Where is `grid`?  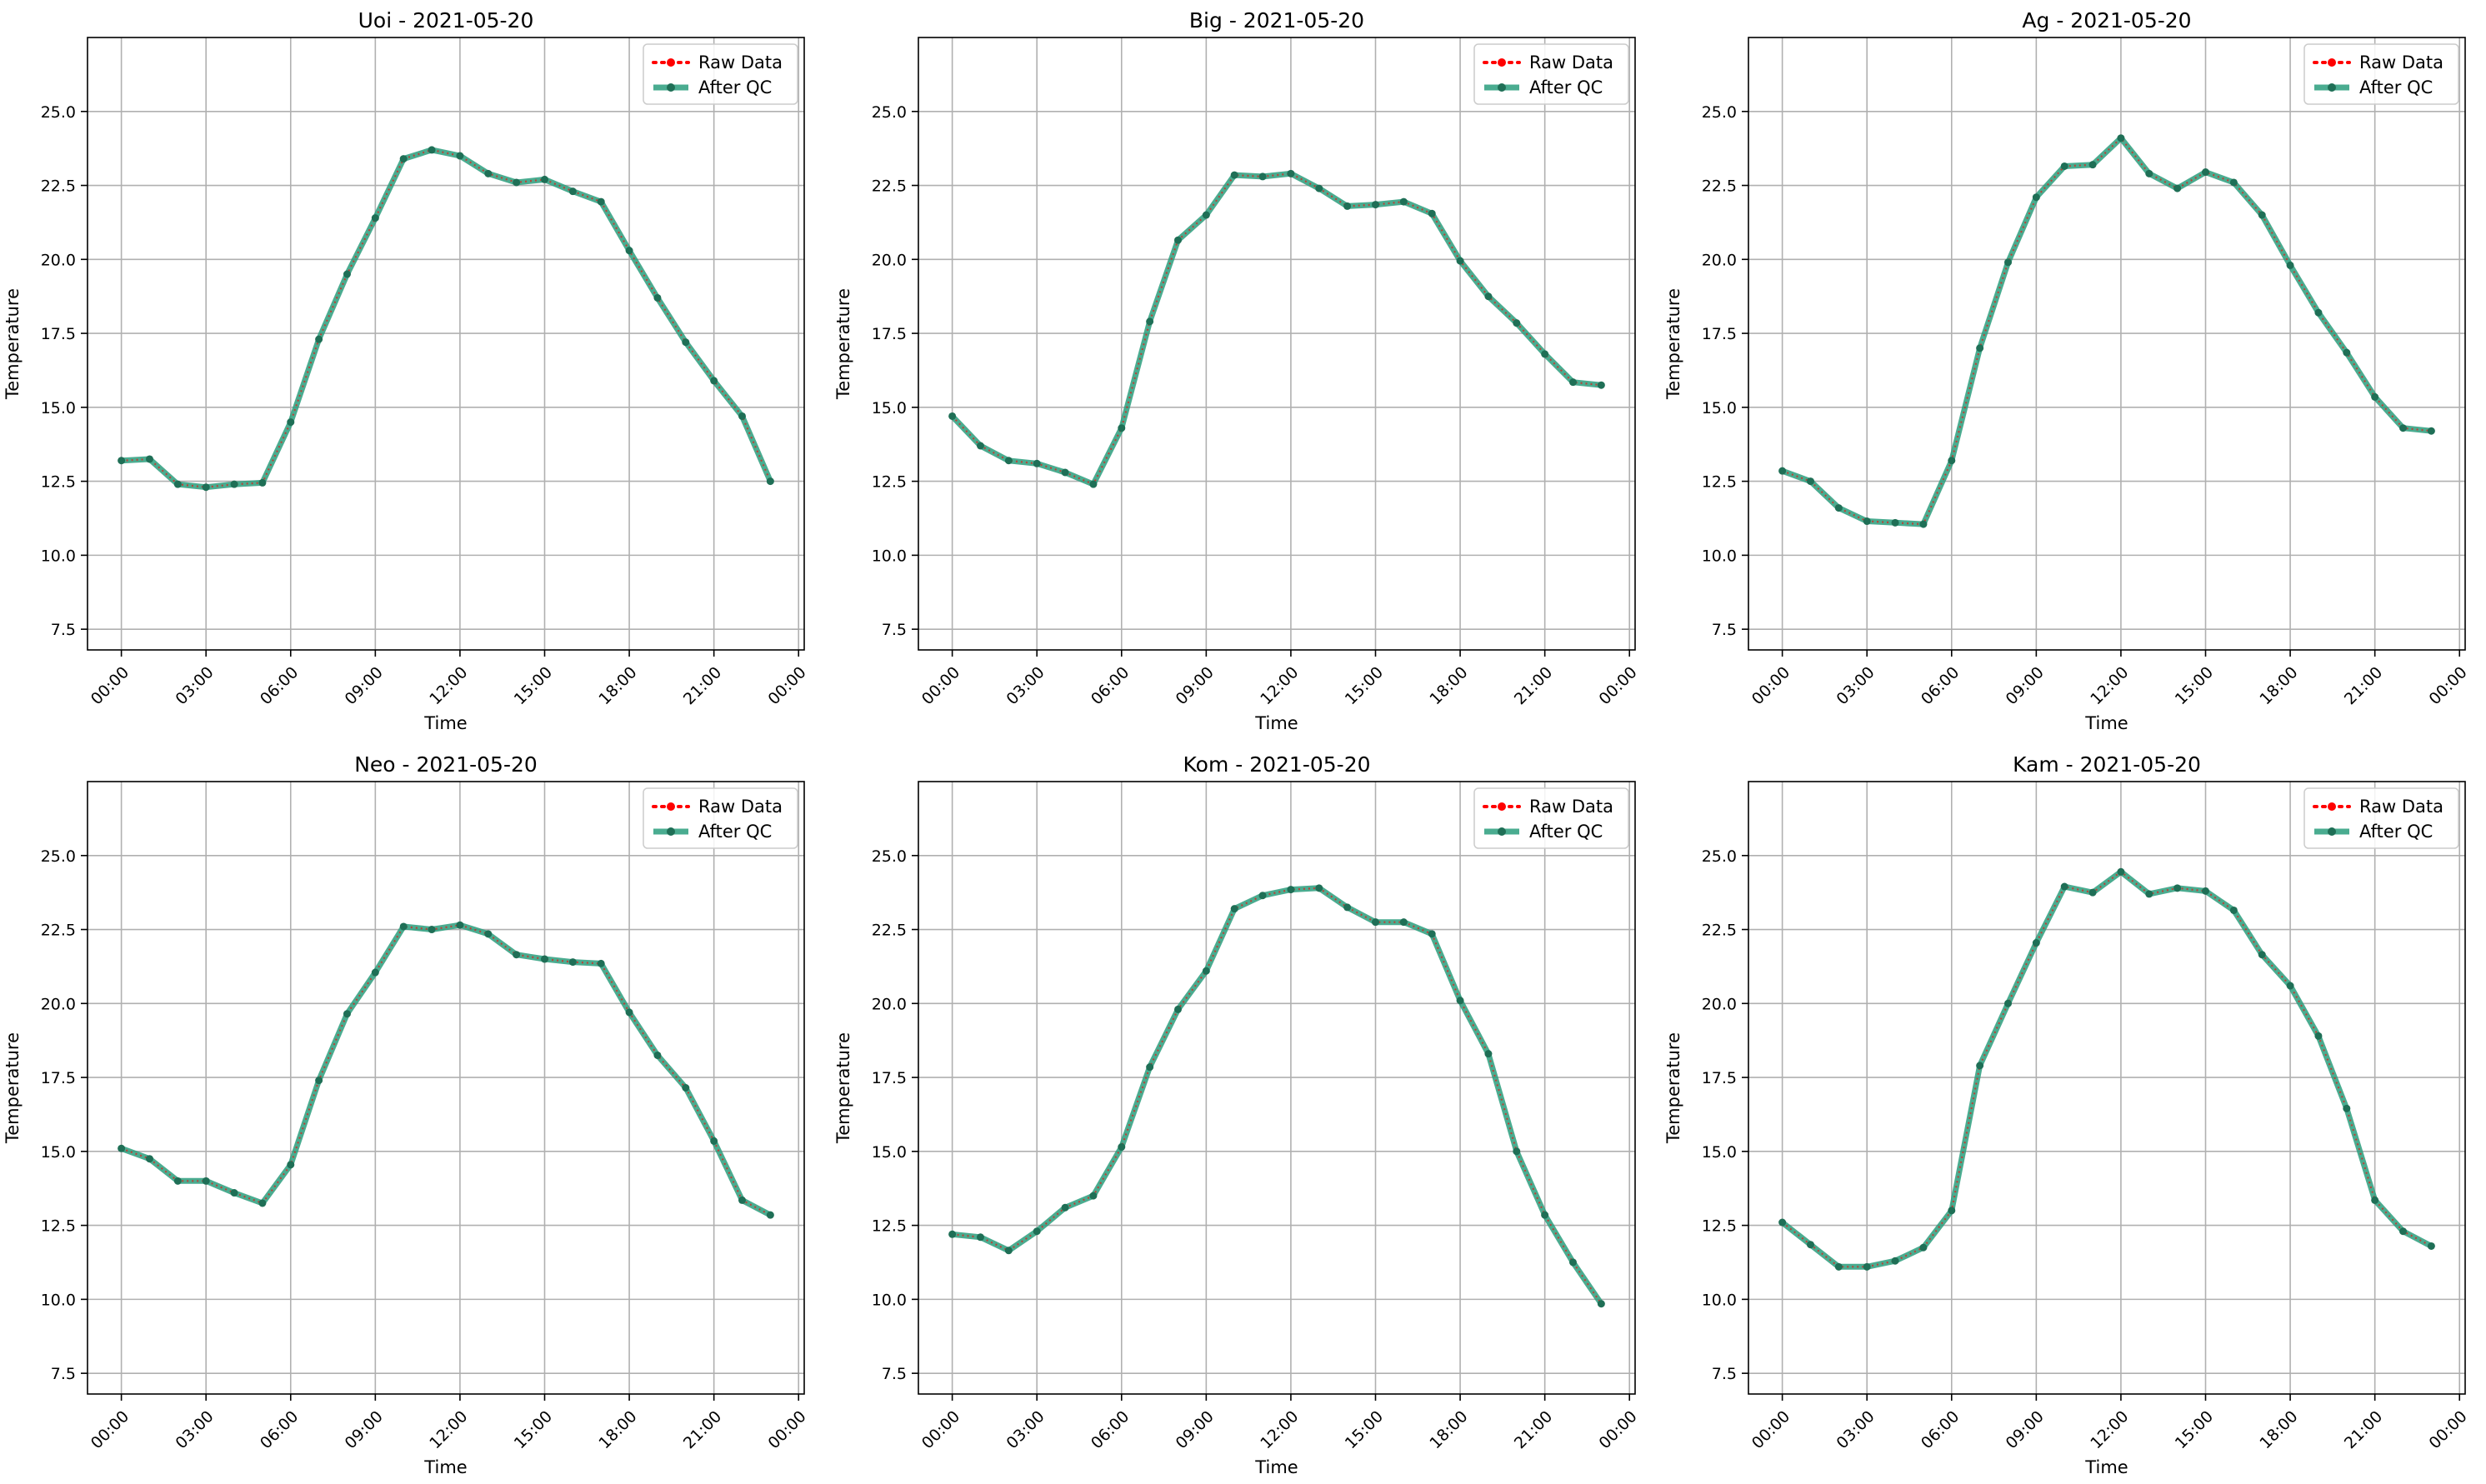
grid is located at coordinates (1276, 343).